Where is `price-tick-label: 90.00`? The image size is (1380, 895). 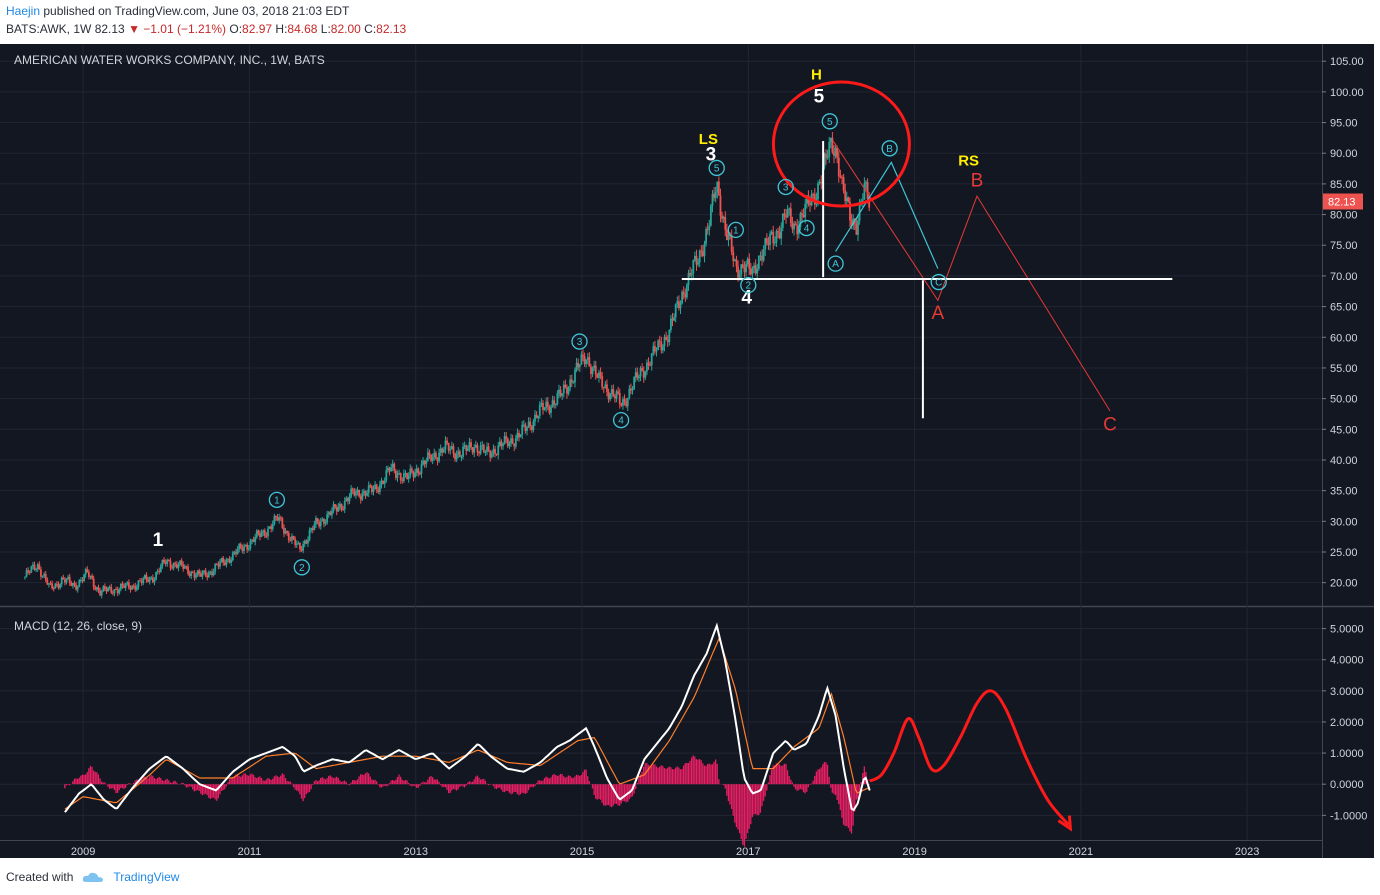 price-tick-label: 90.00 is located at coordinates (1344, 154).